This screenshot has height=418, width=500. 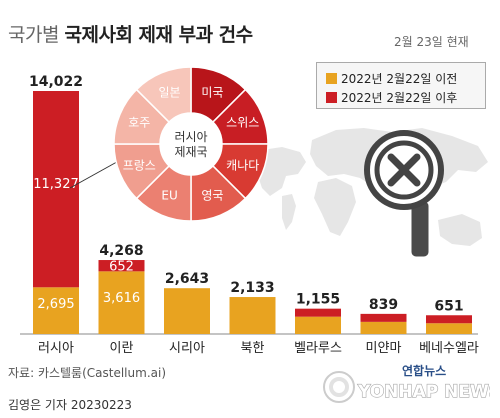 What do you see at coordinates (56, 184) in the screenshot?
I see `after-value-label-0: 11,327` at bounding box center [56, 184].